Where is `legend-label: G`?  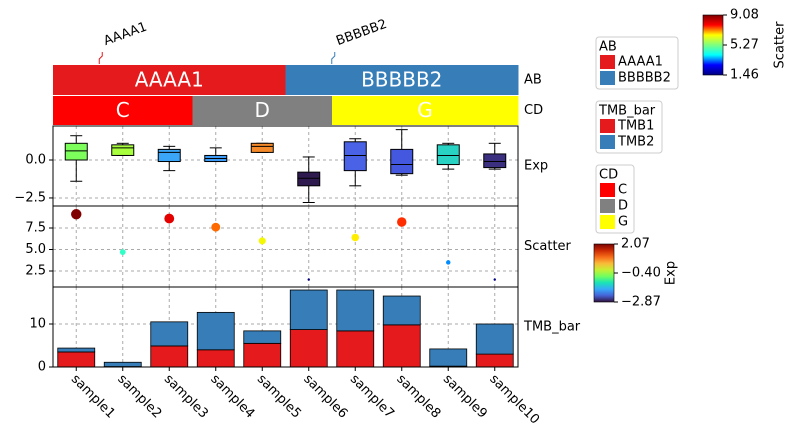
legend-label: G is located at coordinates (623, 222).